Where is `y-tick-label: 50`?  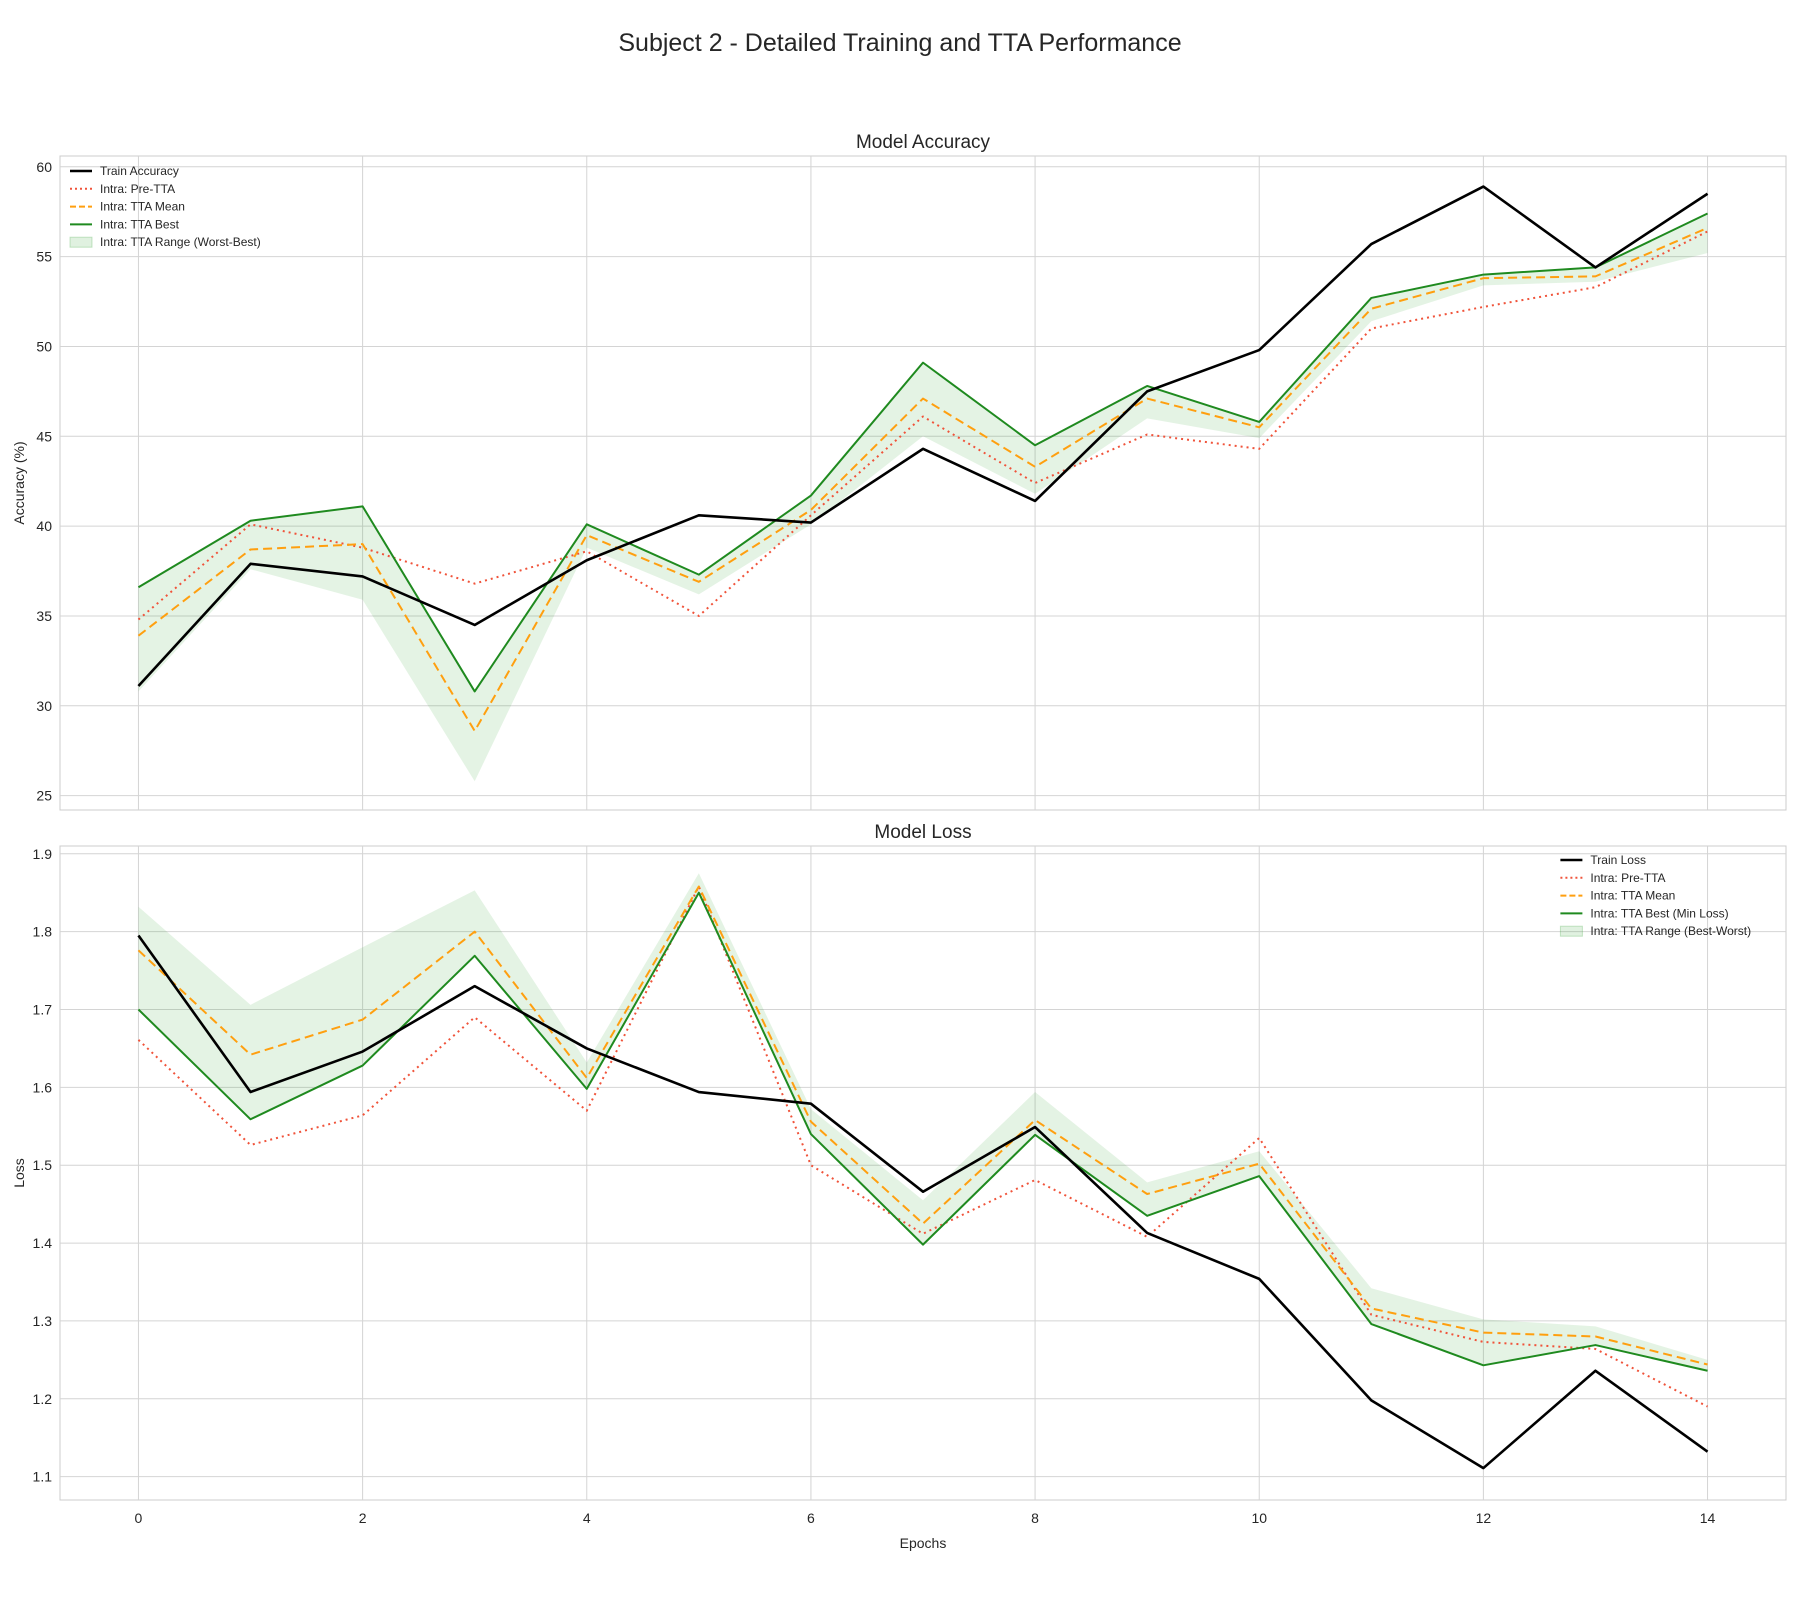
y-tick-label: 50 is located at coordinates (44, 346).